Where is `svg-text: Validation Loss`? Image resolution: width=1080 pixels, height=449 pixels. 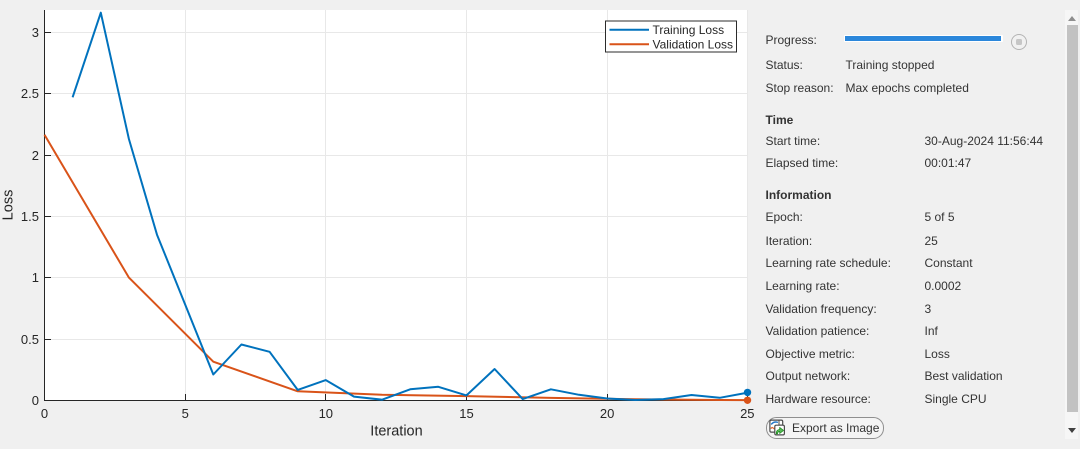
svg-text: Validation Loss is located at coordinates (693, 44).